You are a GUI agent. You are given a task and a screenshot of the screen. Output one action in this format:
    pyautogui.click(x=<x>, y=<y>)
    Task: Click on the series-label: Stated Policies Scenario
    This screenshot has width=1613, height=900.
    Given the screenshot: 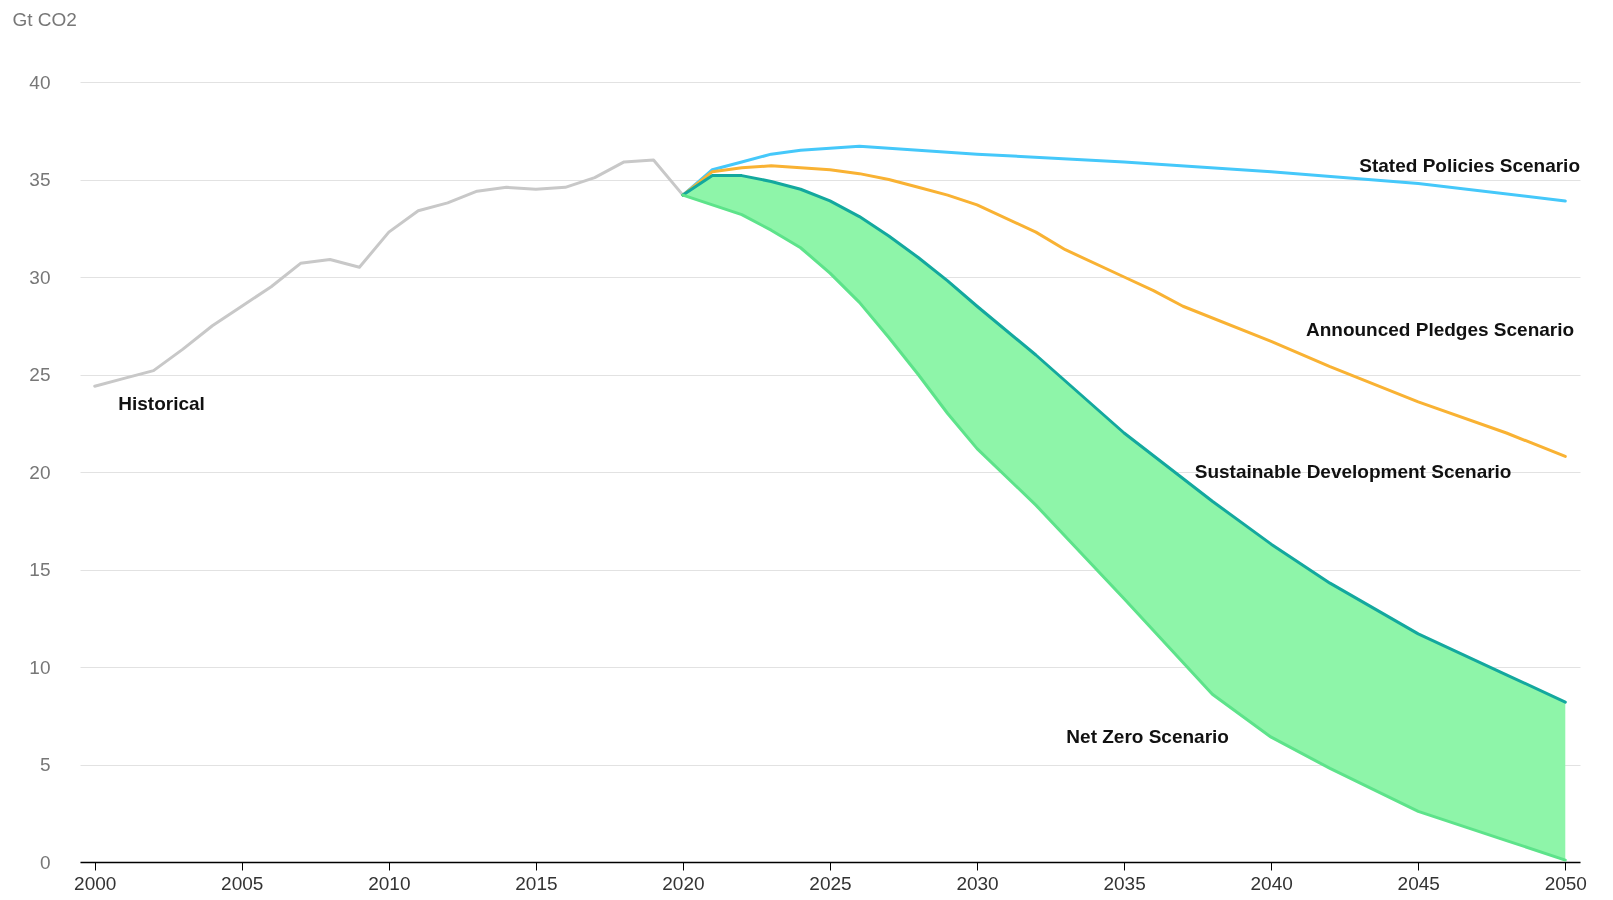 What is the action you would take?
    pyautogui.click(x=1469, y=165)
    